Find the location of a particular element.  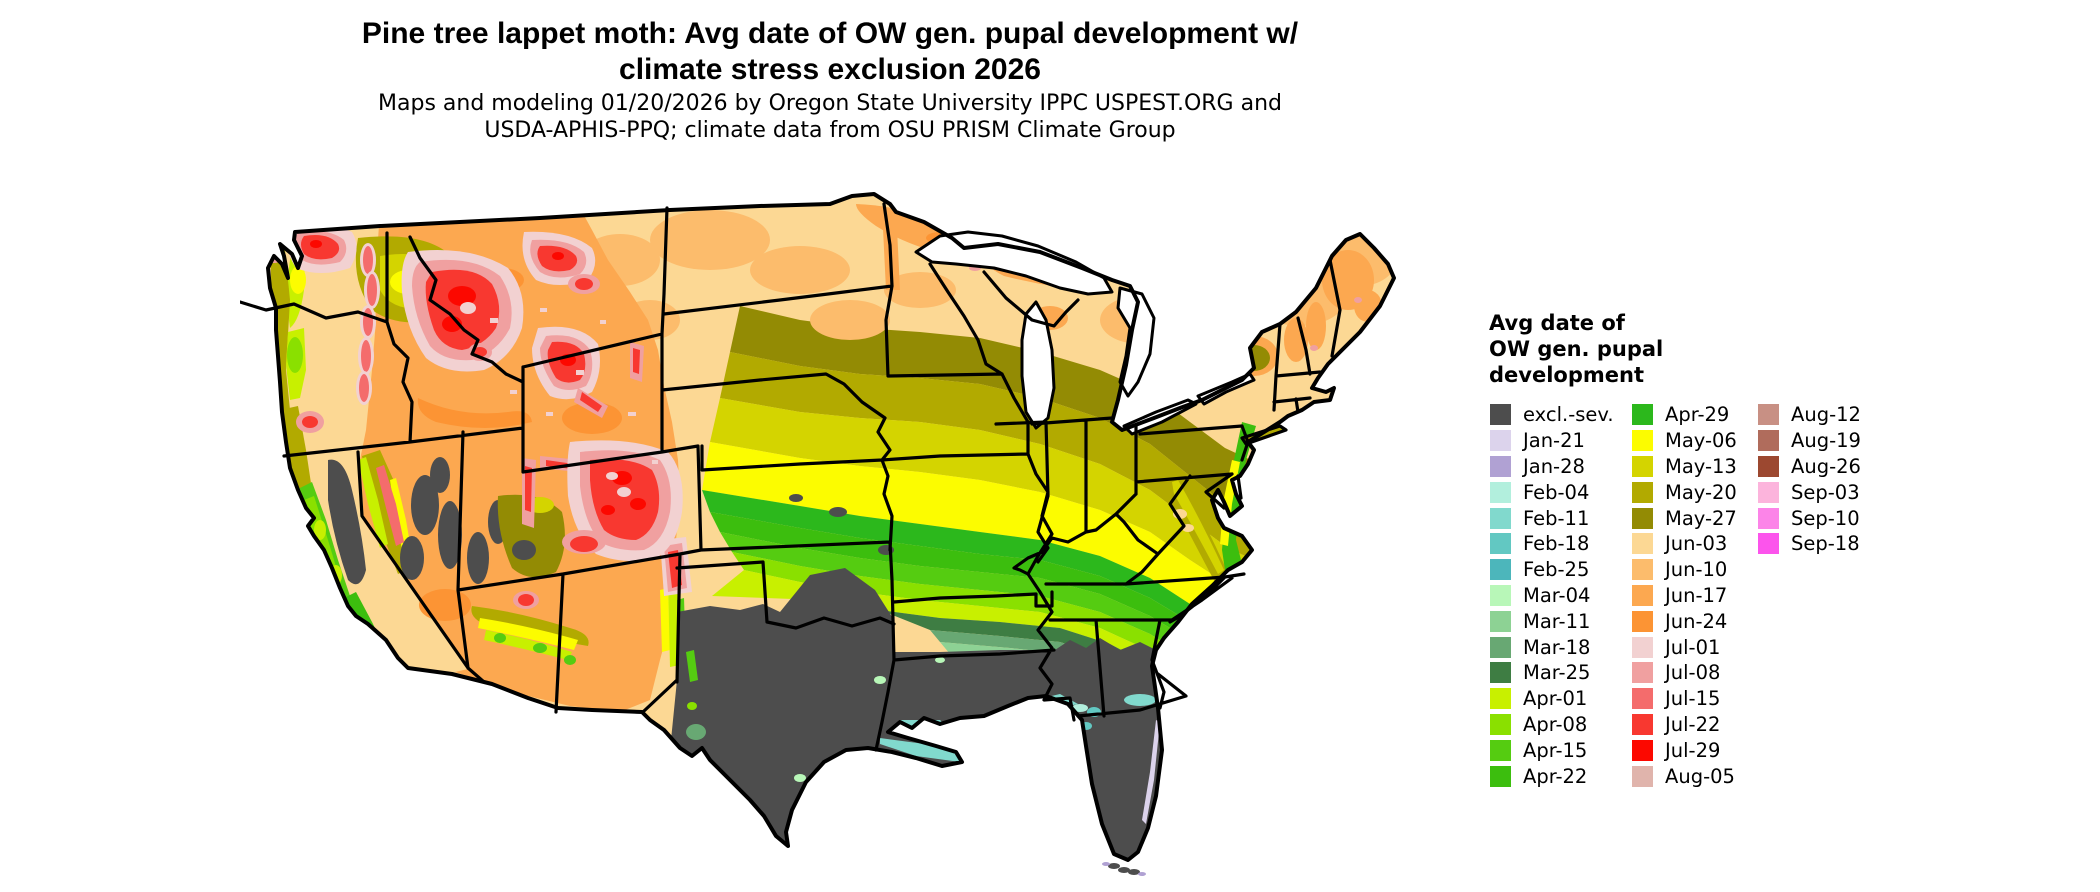

legend-item: Aug-05 is located at coordinates (1684, 776).